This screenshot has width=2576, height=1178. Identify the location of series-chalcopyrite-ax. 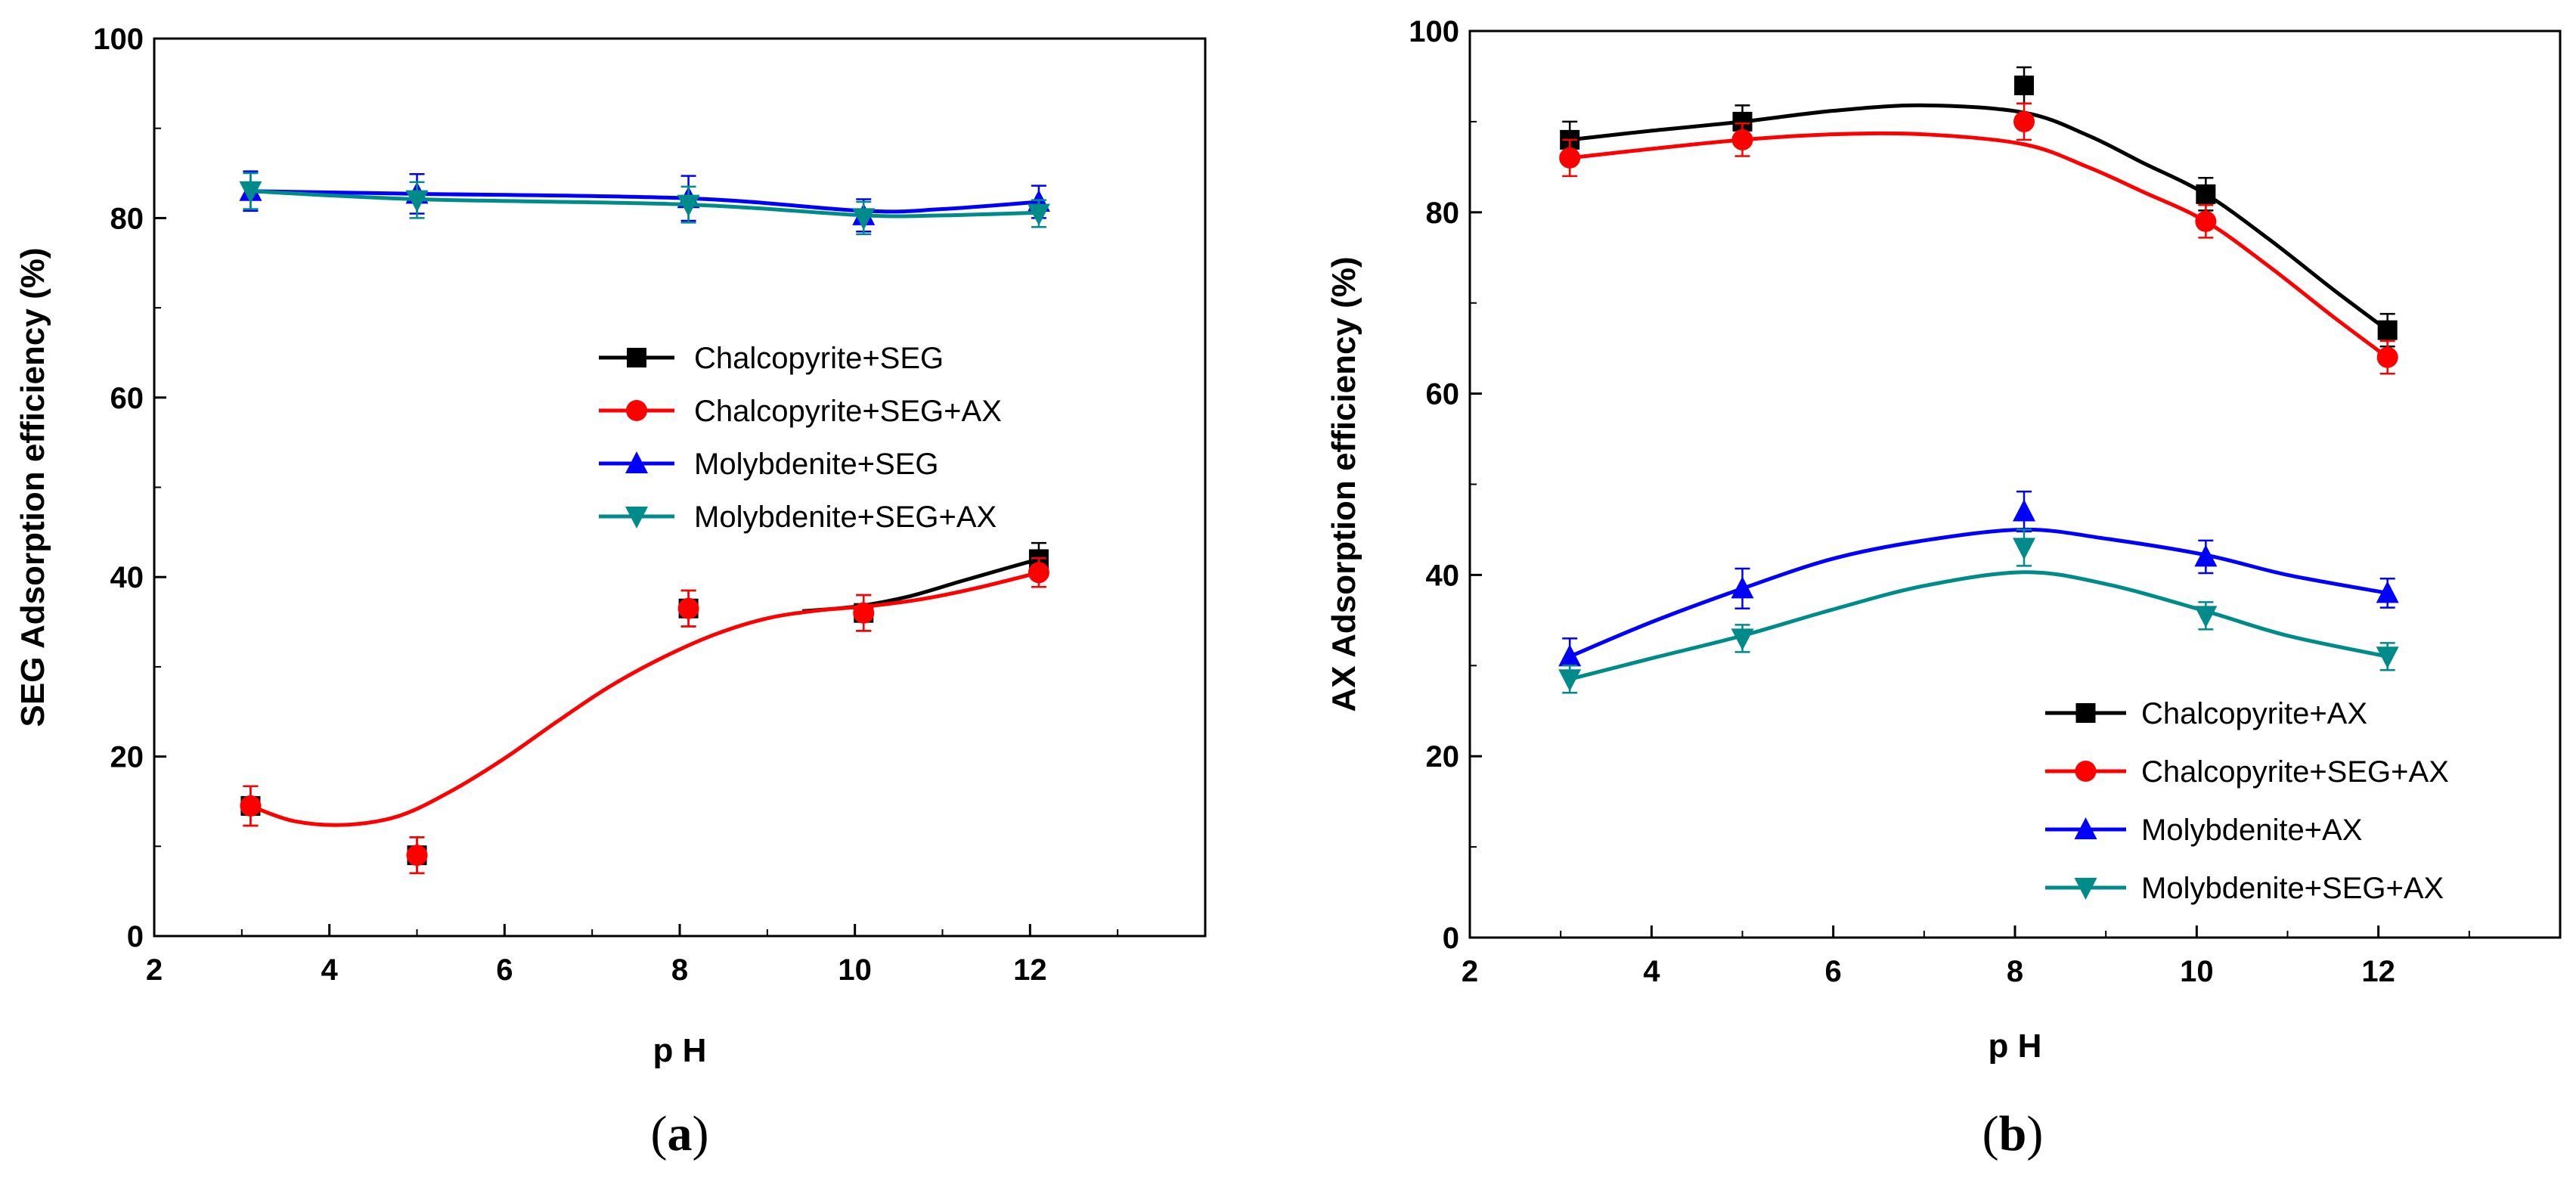
(1979, 207).